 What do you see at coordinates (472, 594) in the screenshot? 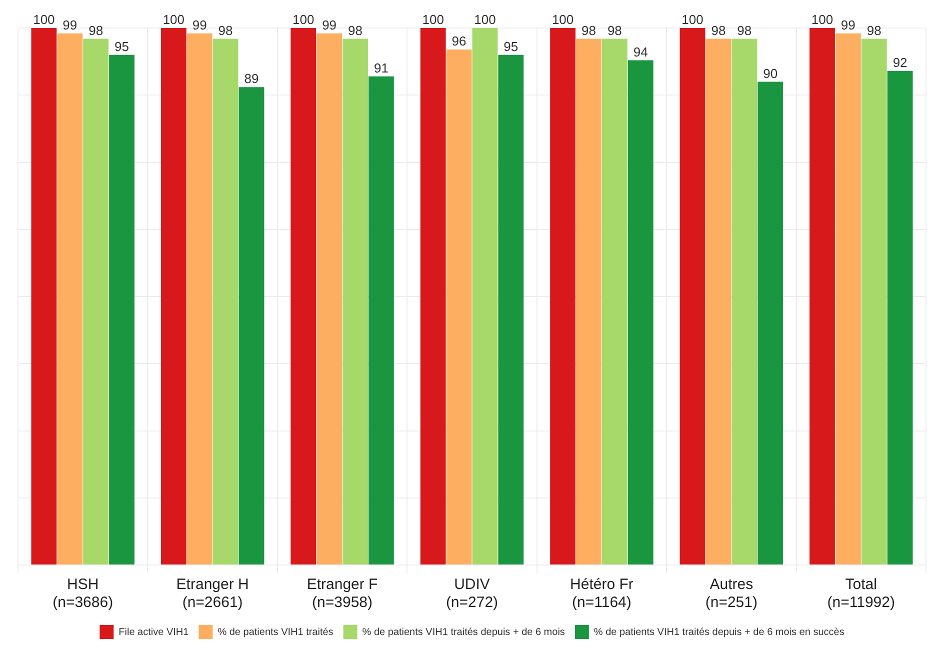
I see `x-tick-label: UDIV (n=272)` at bounding box center [472, 594].